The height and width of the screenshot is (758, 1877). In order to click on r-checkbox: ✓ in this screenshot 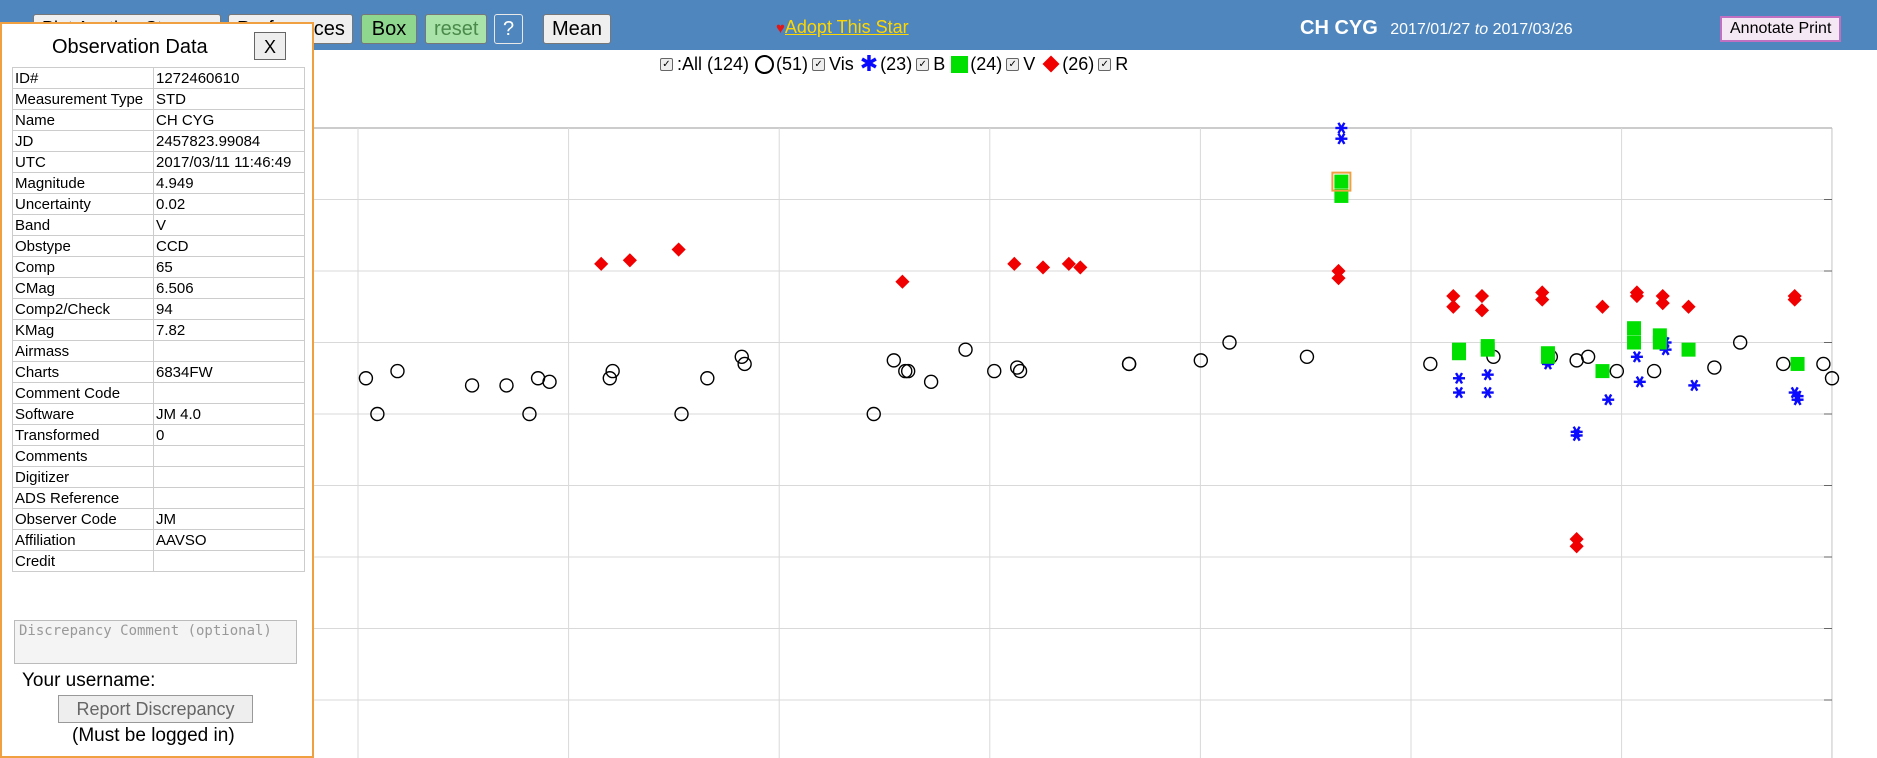, I will do `click(1105, 64)`.